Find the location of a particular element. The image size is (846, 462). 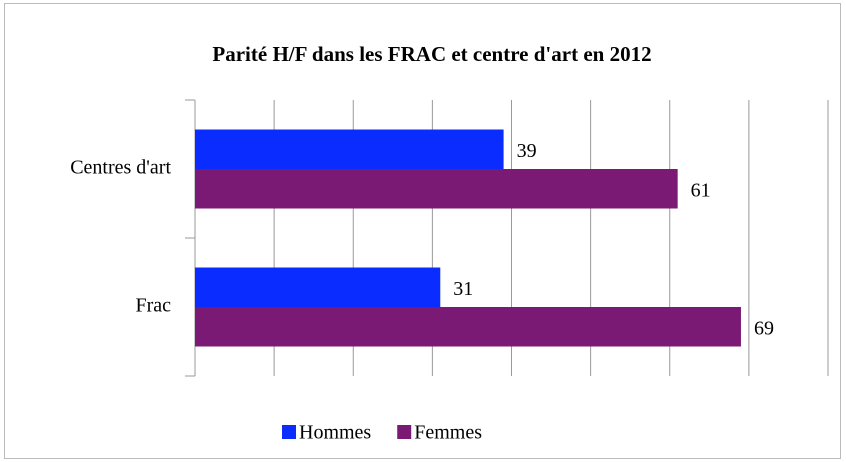

data-label: 31 is located at coordinates (463, 289).